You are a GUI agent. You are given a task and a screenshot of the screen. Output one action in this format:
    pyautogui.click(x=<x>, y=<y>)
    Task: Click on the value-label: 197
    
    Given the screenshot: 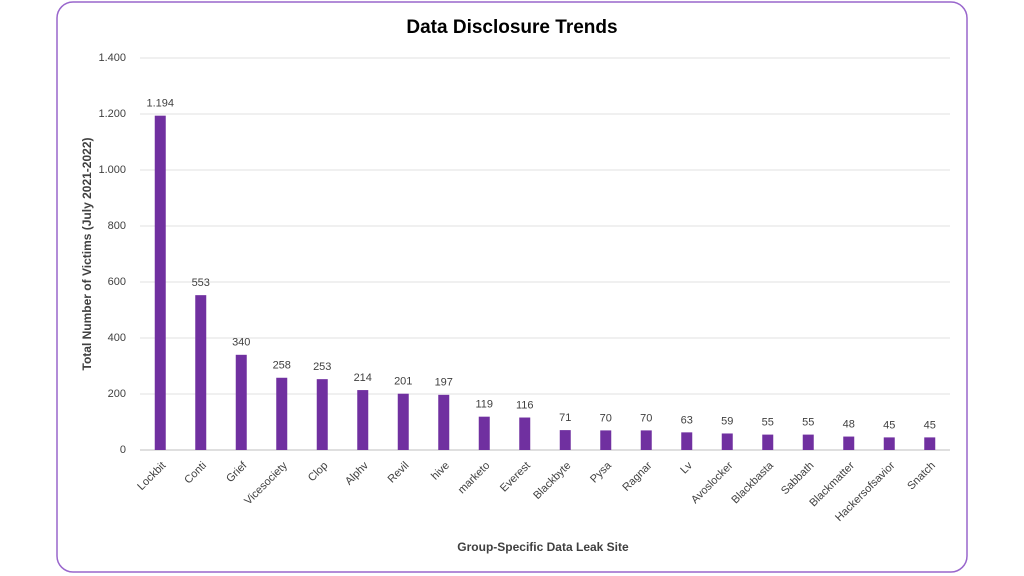 What is the action you would take?
    pyautogui.click(x=444, y=383)
    